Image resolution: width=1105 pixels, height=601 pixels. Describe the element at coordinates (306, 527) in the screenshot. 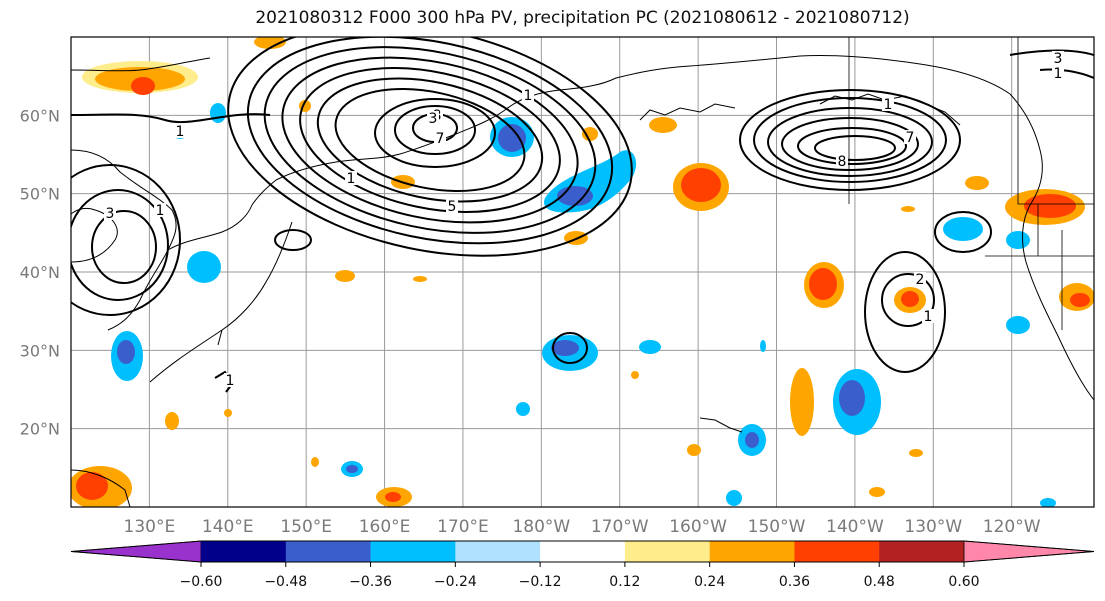

I see `lon-tick-label: 150°E` at that location.